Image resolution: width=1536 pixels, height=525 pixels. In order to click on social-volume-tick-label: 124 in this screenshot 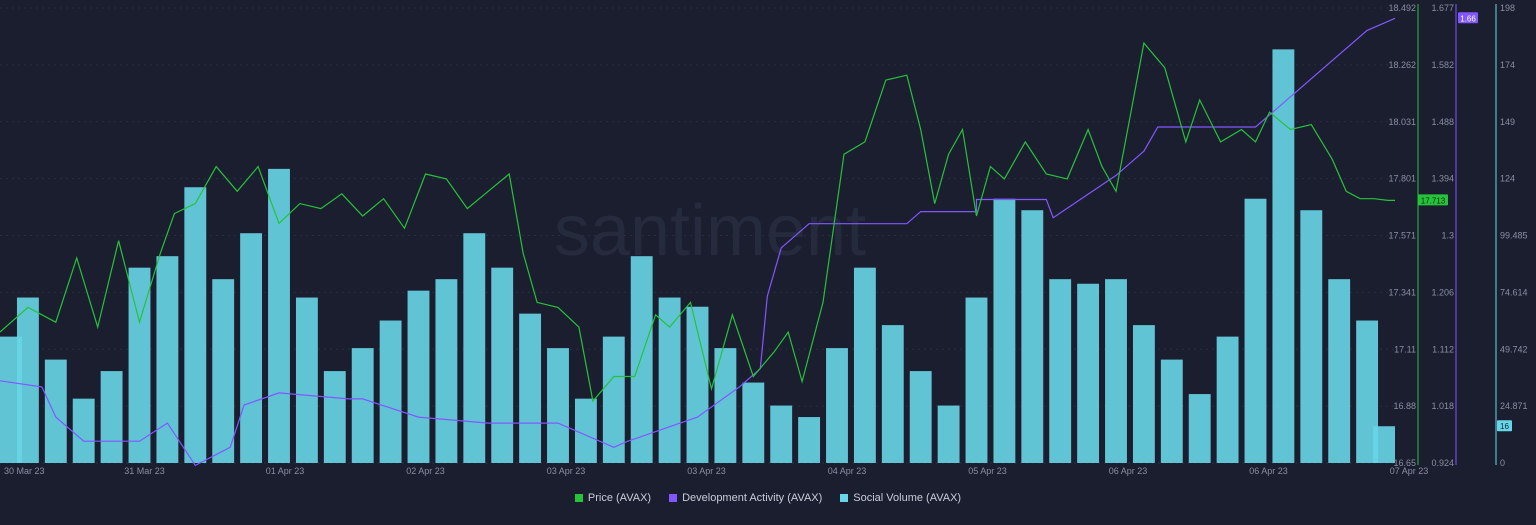, I will do `click(1507, 179)`.